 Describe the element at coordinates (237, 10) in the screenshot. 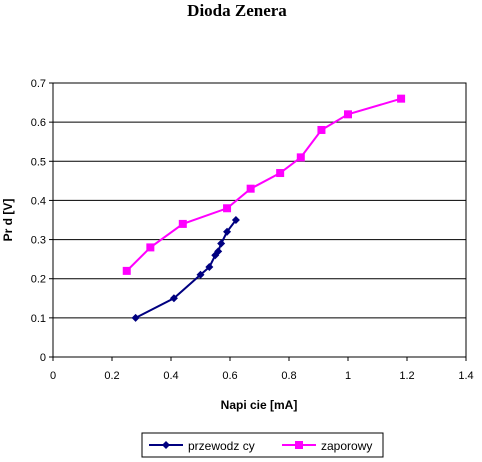

I see `chart-title: Dioda Zenera` at that location.